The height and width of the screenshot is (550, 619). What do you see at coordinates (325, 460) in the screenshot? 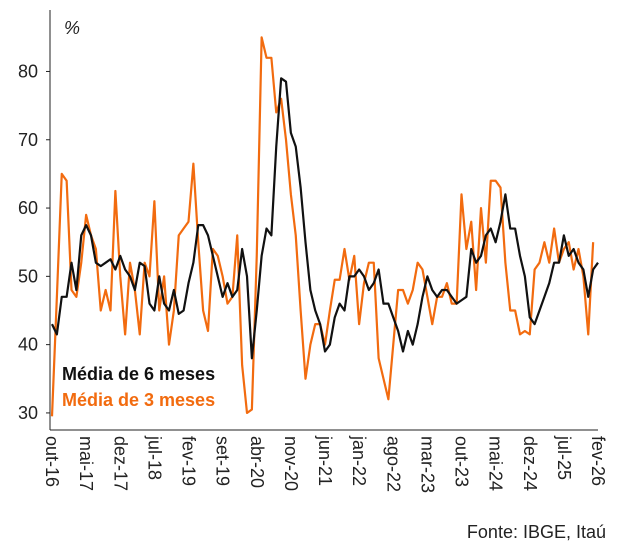
I see `x-tick-label: jun-21` at bounding box center [325, 460].